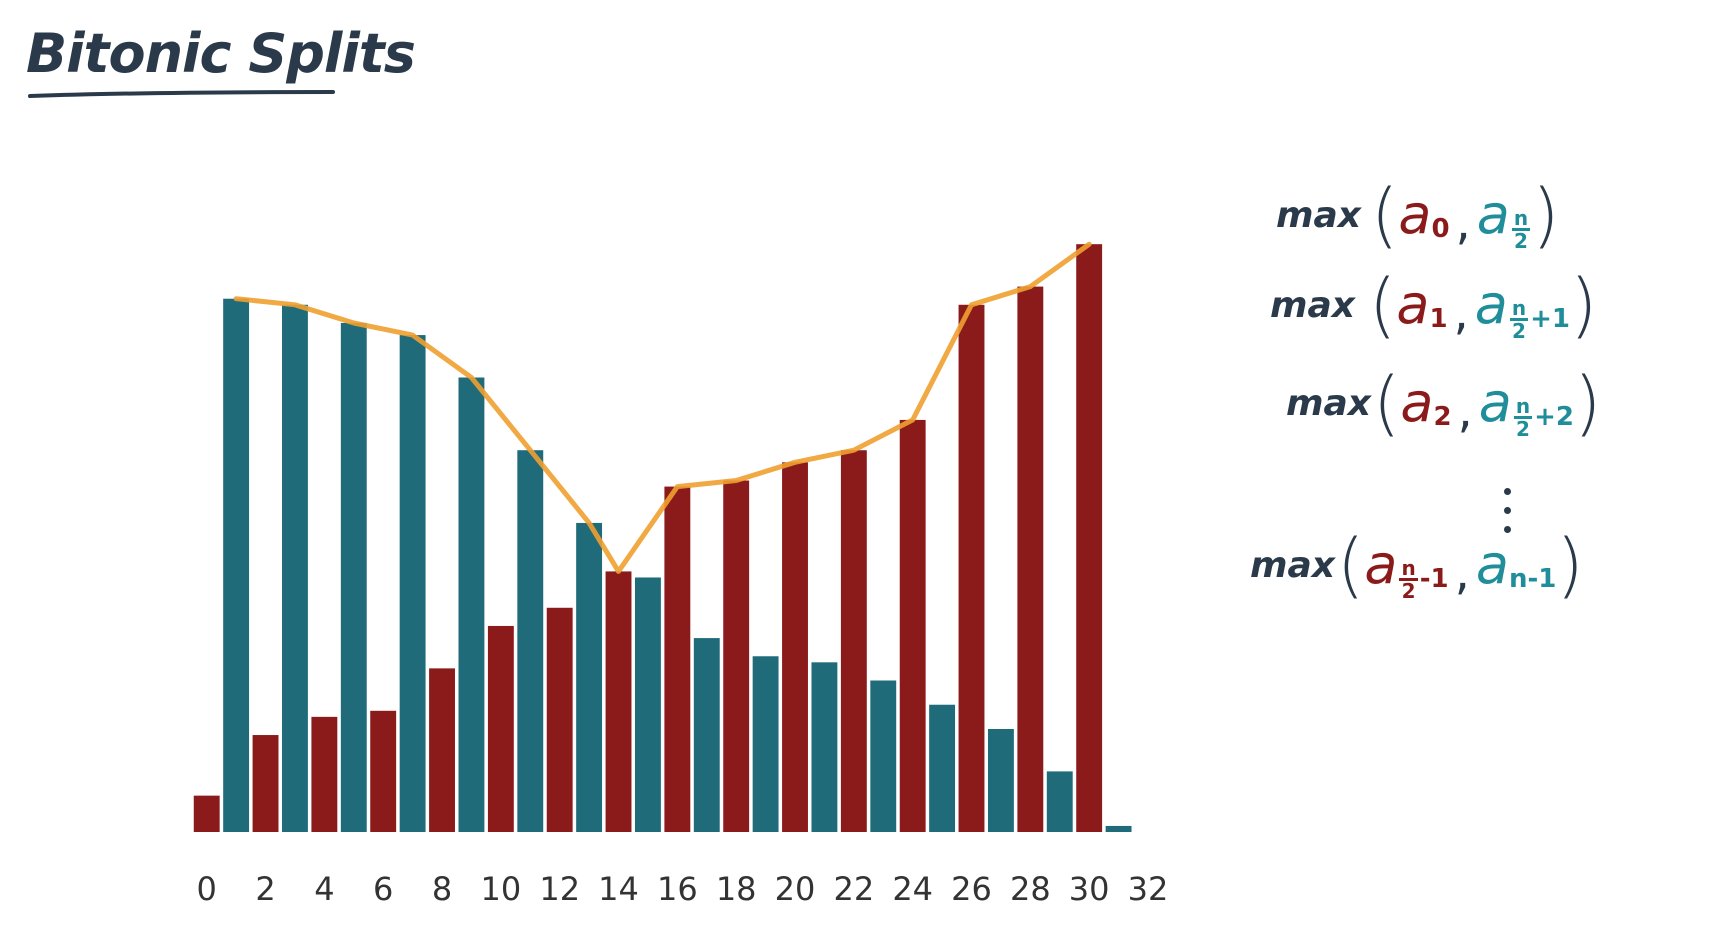  Describe the element at coordinates (221, 53) in the screenshot. I see `page-title: Bitonic Splits` at that location.